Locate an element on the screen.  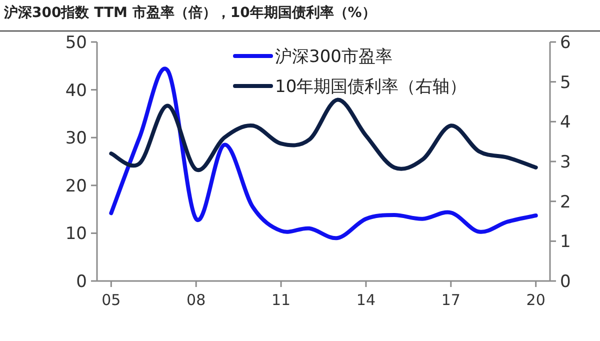
x-tick-label: 20 is located at coordinates (536, 300).